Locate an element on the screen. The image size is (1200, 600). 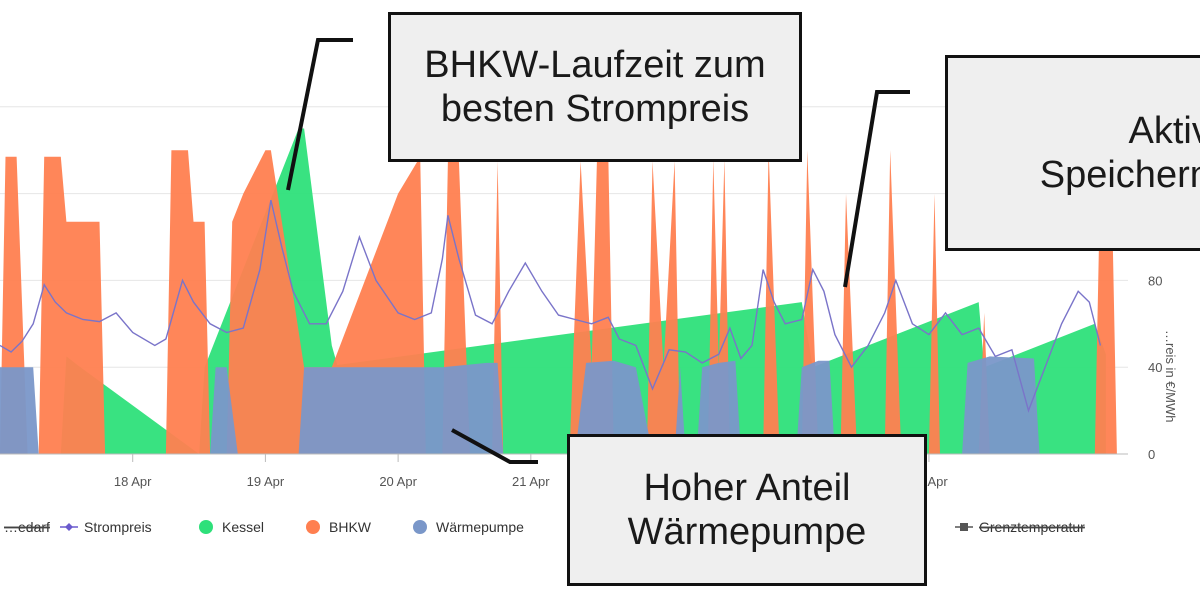
legend-item: BHKW is located at coordinates (339, 527).